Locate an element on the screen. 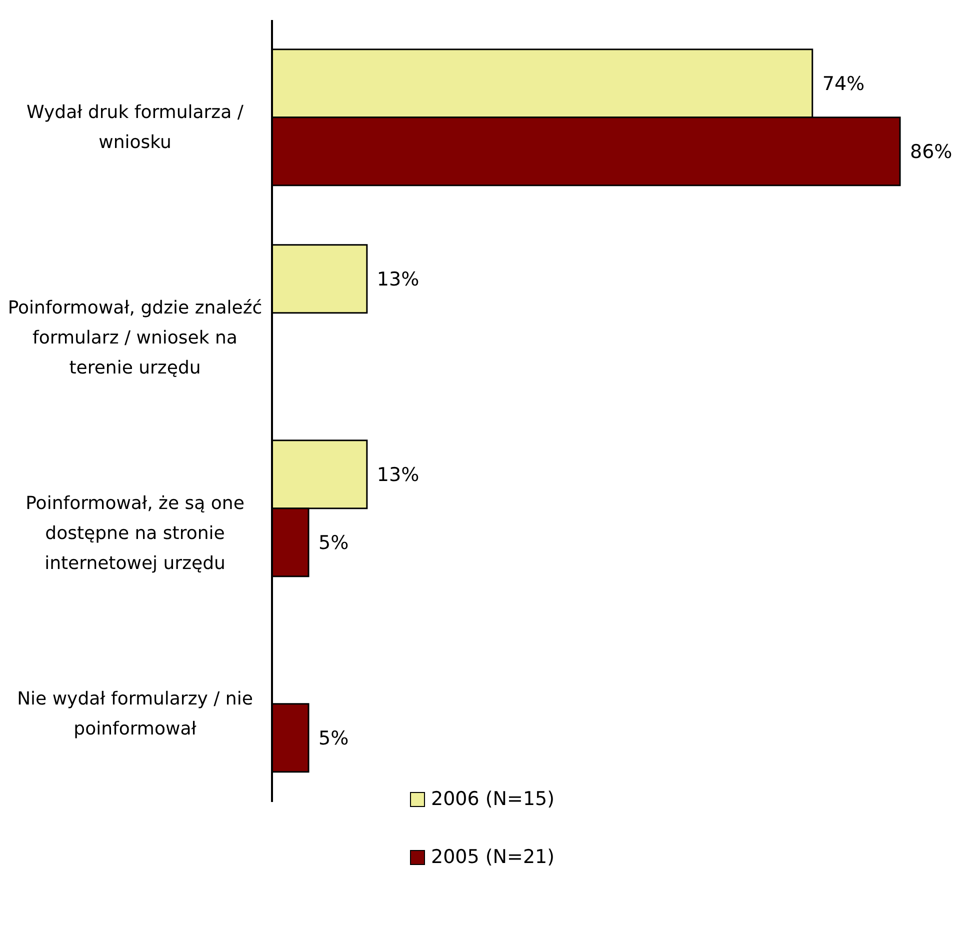 This screenshot has width=964, height=928. y-tick-label: Wydał druk formularza / wniosku is located at coordinates (135, 127).